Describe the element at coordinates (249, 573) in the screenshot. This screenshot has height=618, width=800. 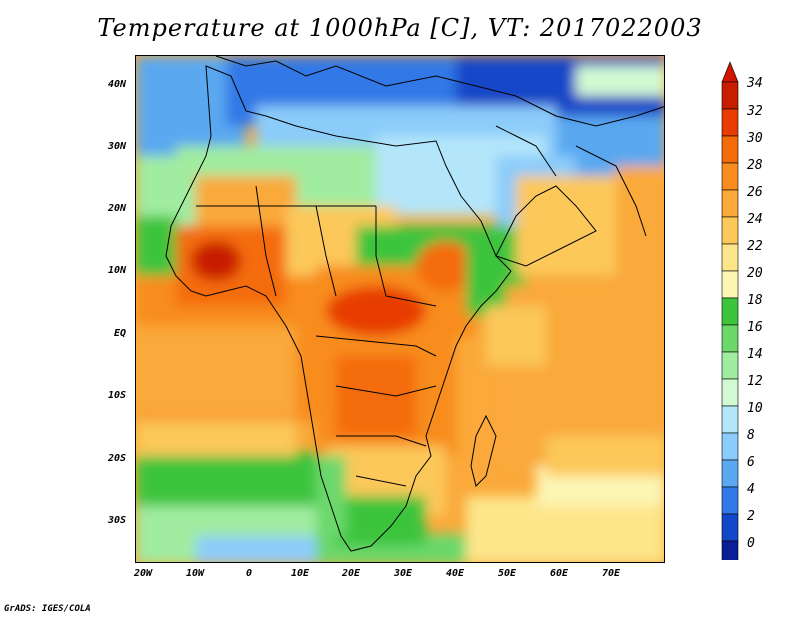
I see `lon-label: 0` at that location.